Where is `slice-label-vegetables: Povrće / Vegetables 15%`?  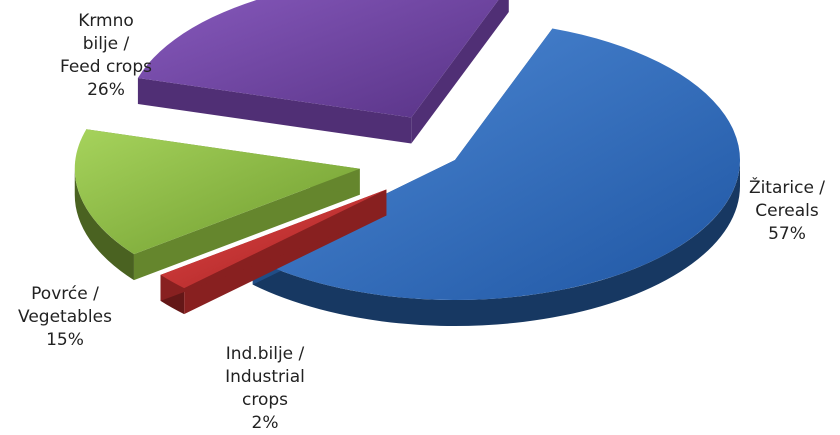 slice-label-vegetables: Povrće / Vegetables 15% is located at coordinates (65, 317).